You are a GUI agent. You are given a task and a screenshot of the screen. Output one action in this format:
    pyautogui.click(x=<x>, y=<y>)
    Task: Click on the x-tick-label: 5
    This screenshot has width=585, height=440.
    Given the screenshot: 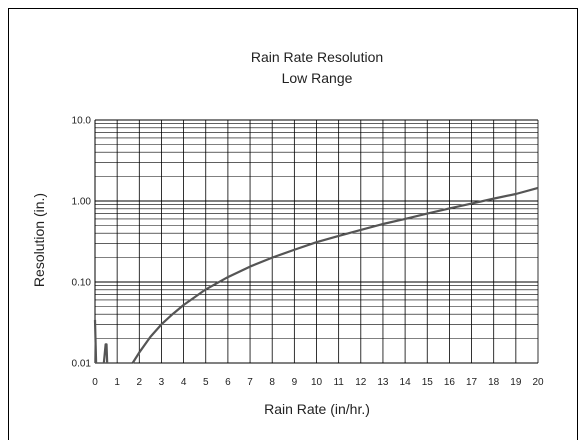 What is the action you would take?
    pyautogui.click(x=206, y=382)
    